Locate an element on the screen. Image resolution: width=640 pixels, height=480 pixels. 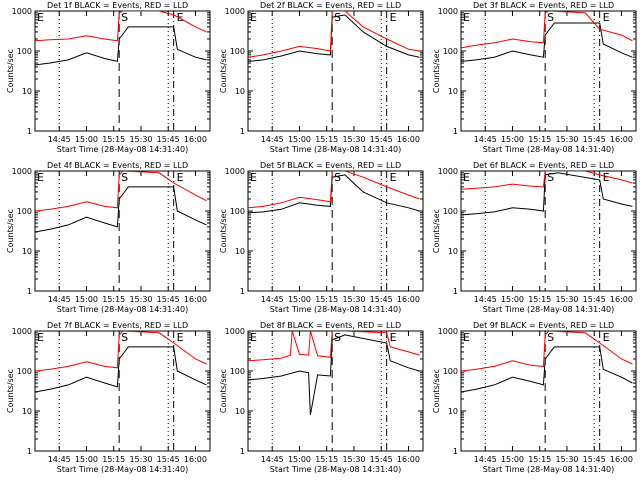
panel-title: Det 7f BLACK = Events, RED = LLD is located at coordinates (117, 325).